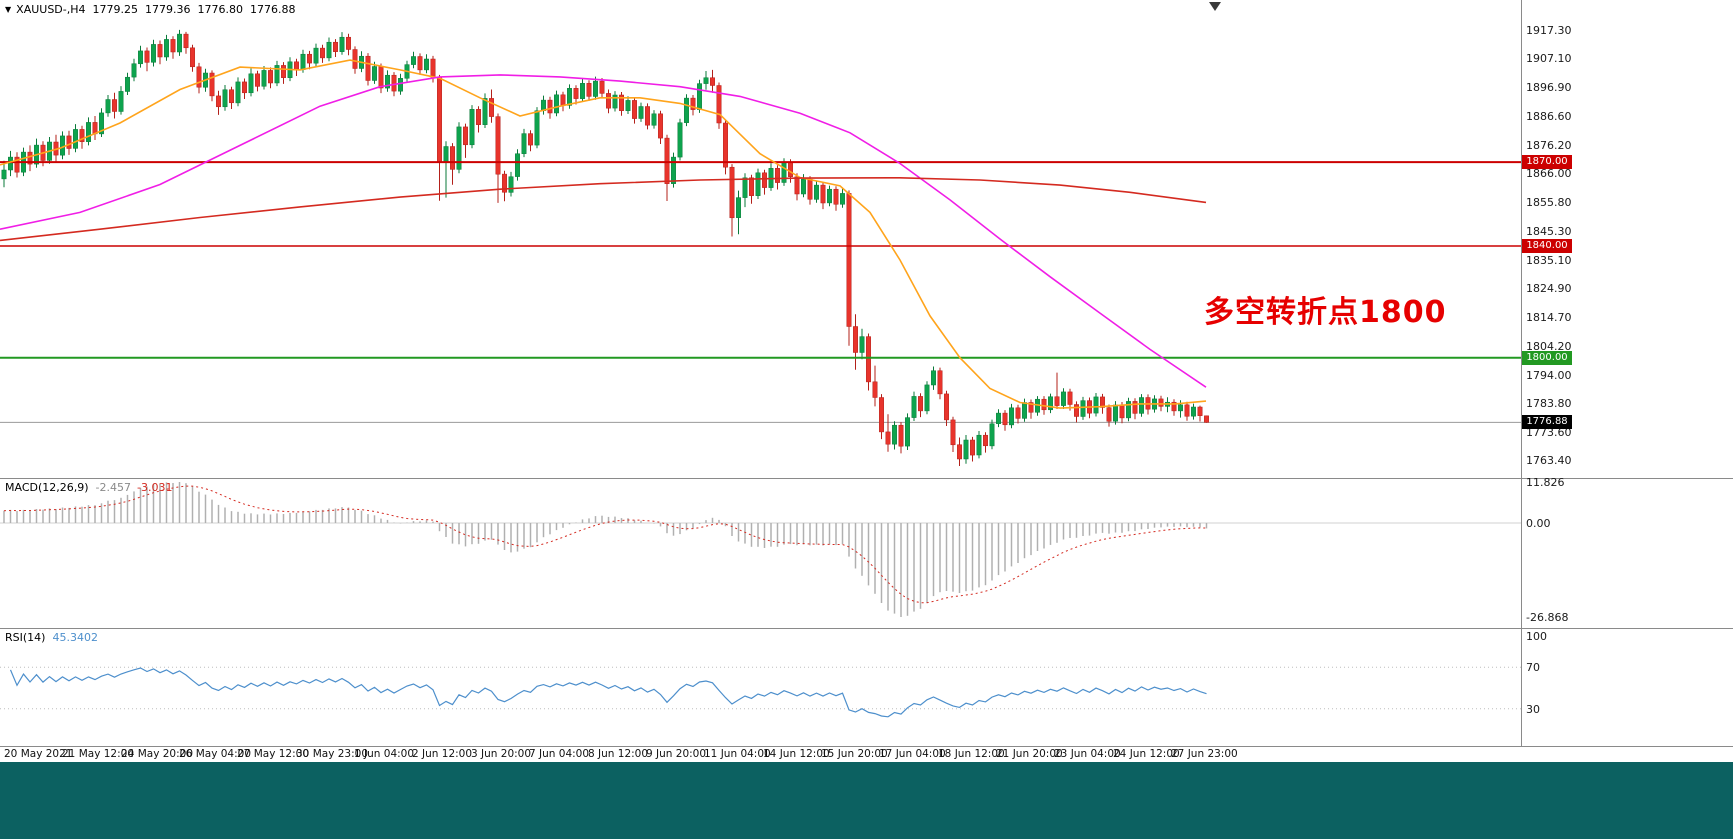  Describe the element at coordinates (220, 9) in the screenshot. I see `ohlc-low: 1776.80` at that location.